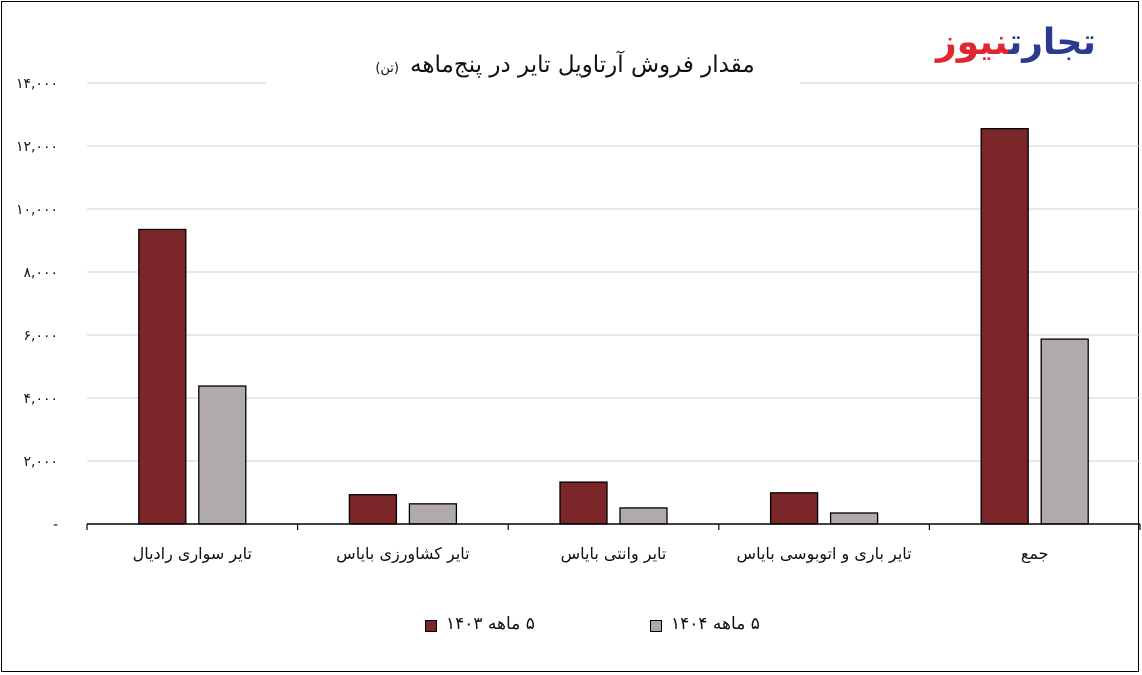  Describe the element at coordinates (192, 554) in the screenshot. I see `category-label: تایر سواری رادیال` at that location.